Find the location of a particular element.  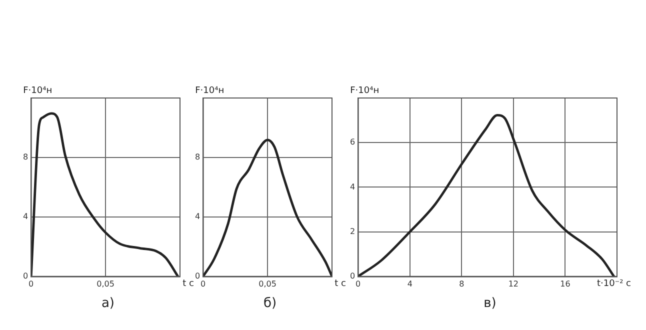

x-tick-label: 16 is located at coordinates (565, 283).